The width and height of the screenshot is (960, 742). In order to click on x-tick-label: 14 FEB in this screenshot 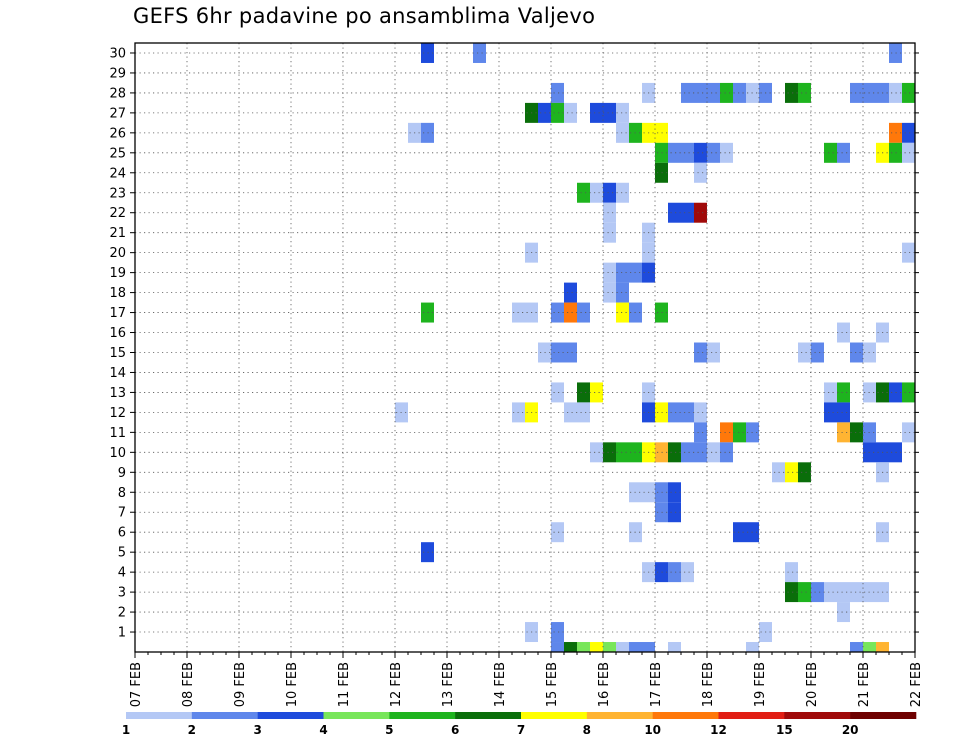, I will do `click(500, 684)`.